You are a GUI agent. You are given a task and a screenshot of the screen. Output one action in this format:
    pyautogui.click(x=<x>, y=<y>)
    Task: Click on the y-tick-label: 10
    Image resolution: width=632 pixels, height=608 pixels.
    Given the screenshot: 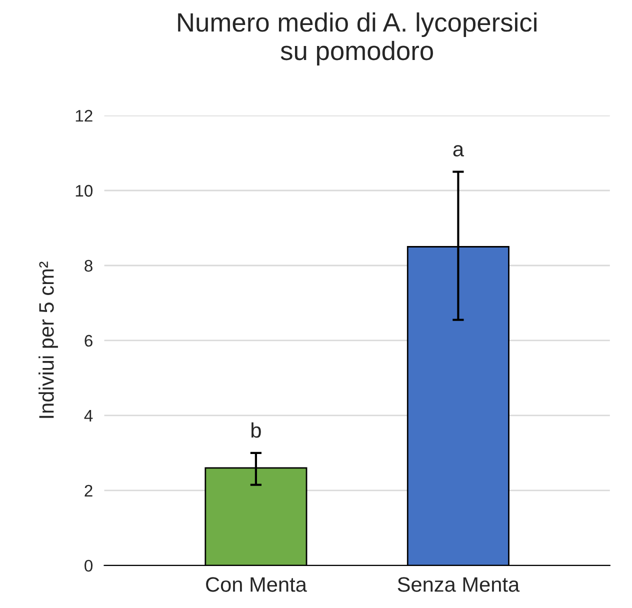 What is the action you would take?
    pyautogui.click(x=84, y=190)
    